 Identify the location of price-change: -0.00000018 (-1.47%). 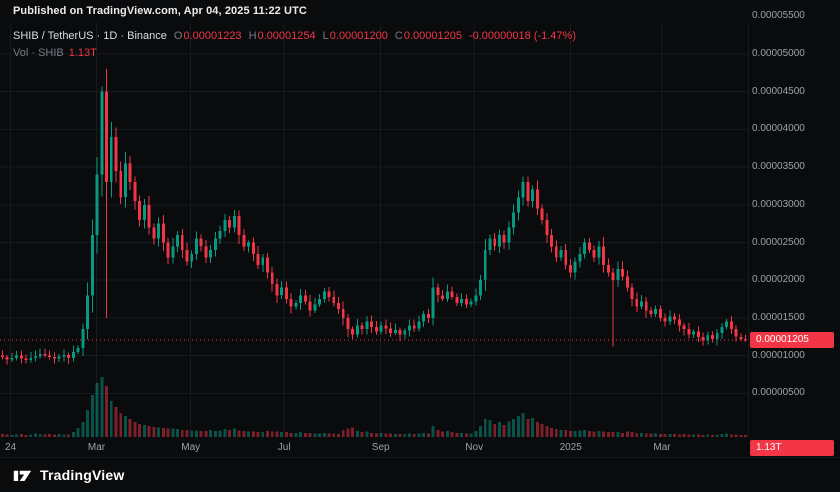
(522, 35).